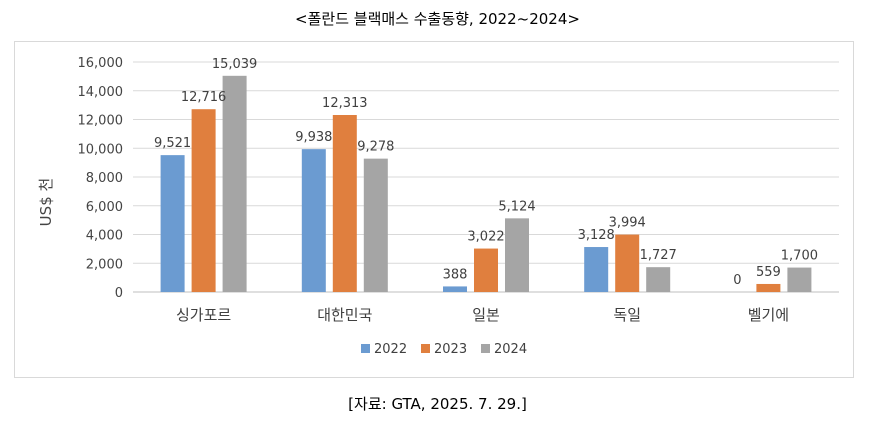  Describe the element at coordinates (344, 315) in the screenshot. I see `x-tick-label: 대한민국` at that location.